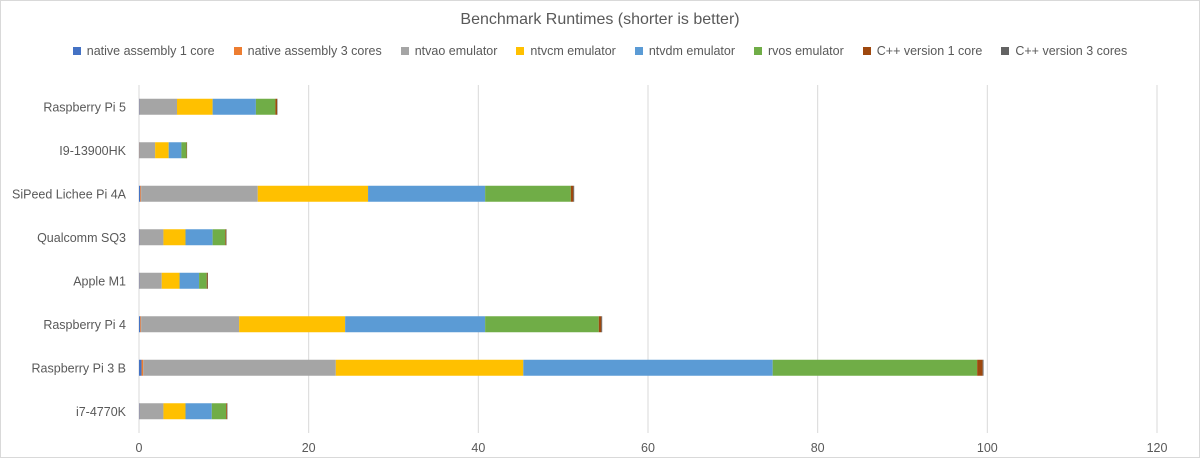 This screenshot has width=1200, height=458. Describe the element at coordinates (99, 281) in the screenshot. I see `category-label: Apple M1` at that location.